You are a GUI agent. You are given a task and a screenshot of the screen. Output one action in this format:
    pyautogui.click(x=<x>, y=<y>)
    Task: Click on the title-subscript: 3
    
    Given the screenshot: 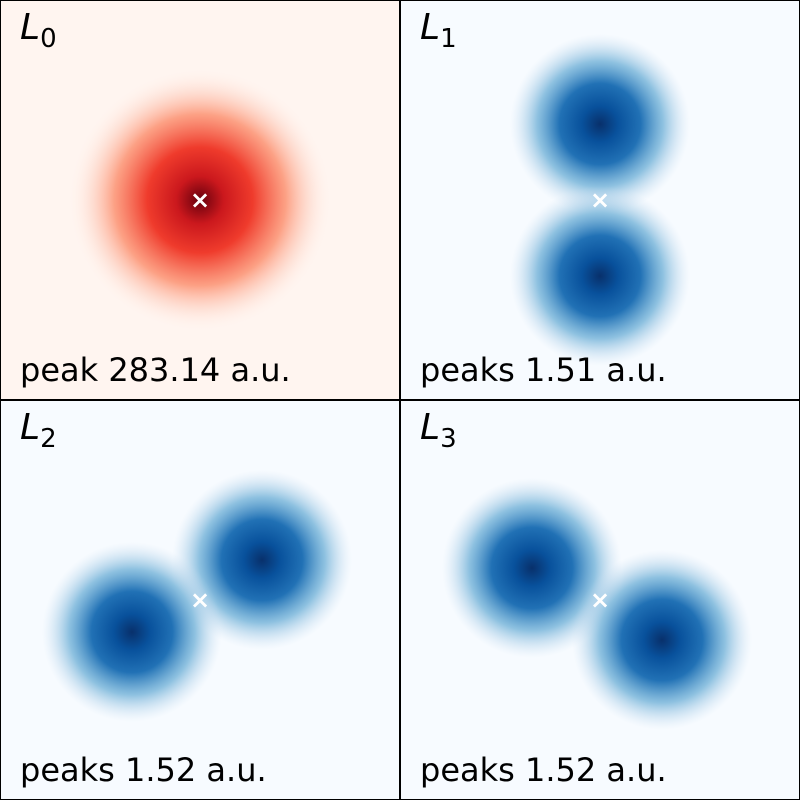 What is the action you would take?
    pyautogui.click(x=448, y=439)
    